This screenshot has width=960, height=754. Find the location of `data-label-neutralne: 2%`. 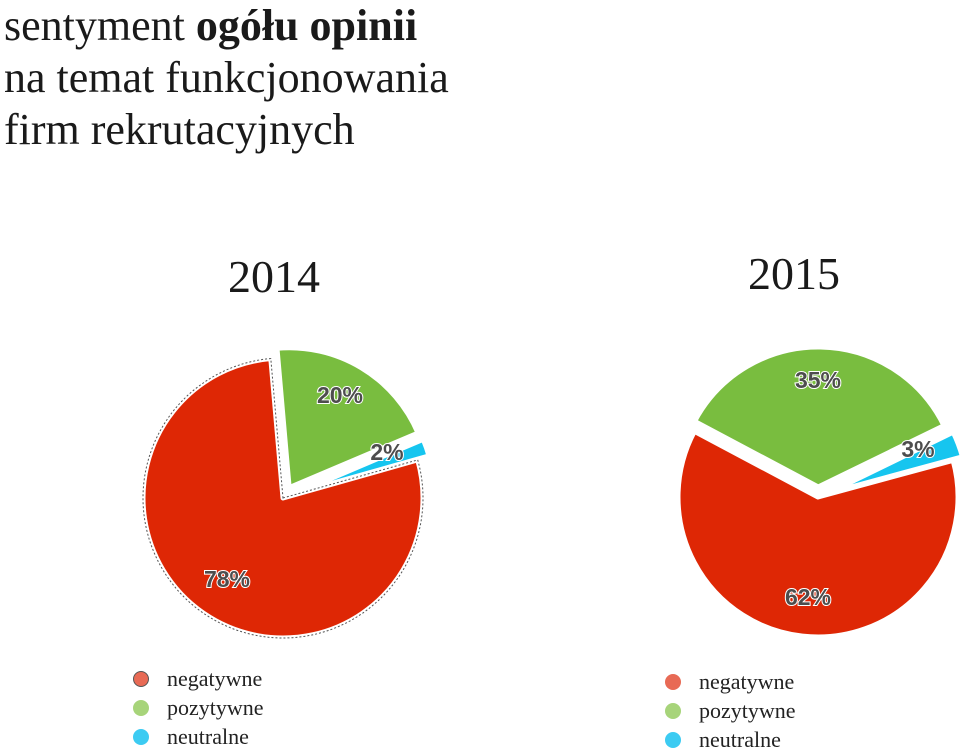

data-label-neutralne: 2% is located at coordinates (386, 452).